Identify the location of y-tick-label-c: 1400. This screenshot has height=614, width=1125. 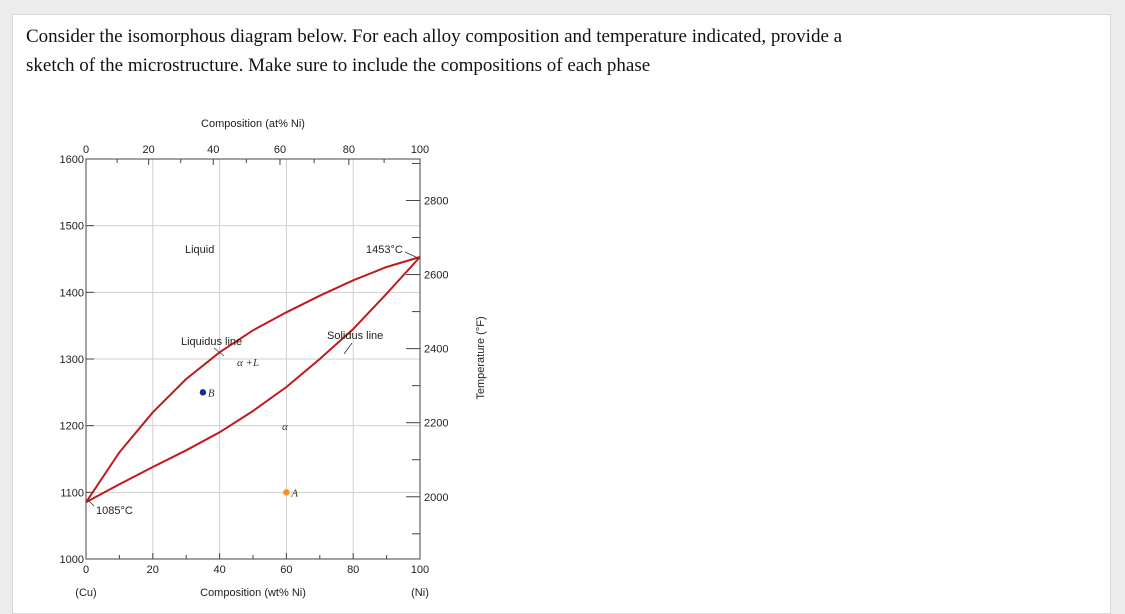
(72, 293).